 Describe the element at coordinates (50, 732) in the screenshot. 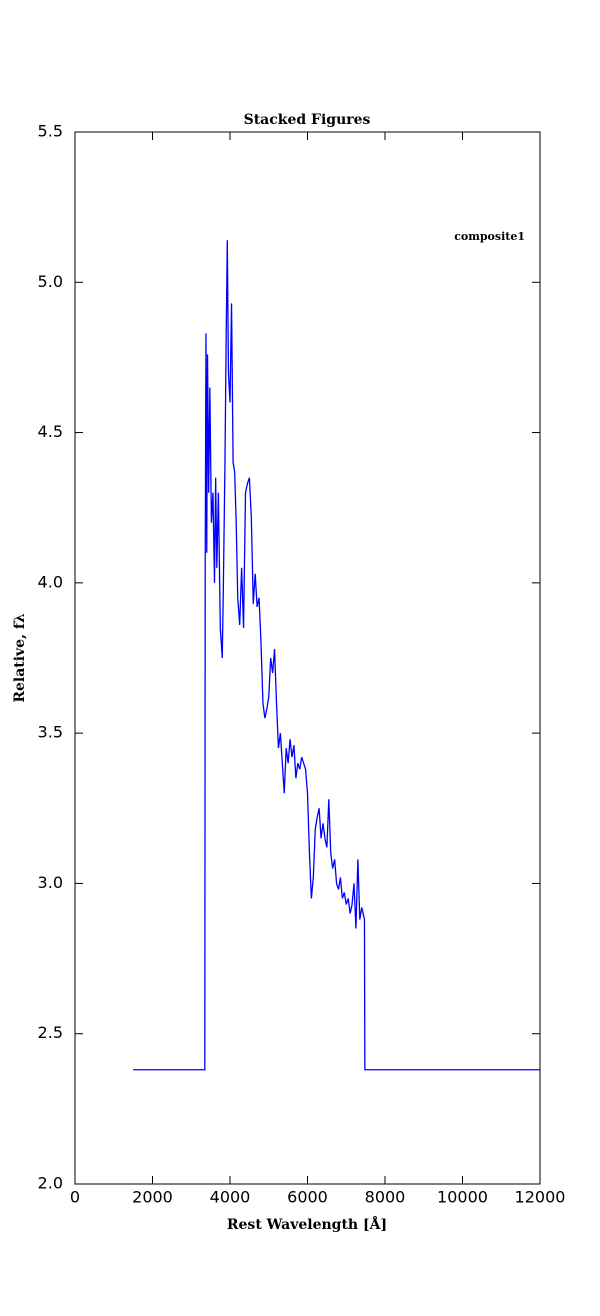

I see `y-tick-label: 3.5` at that location.